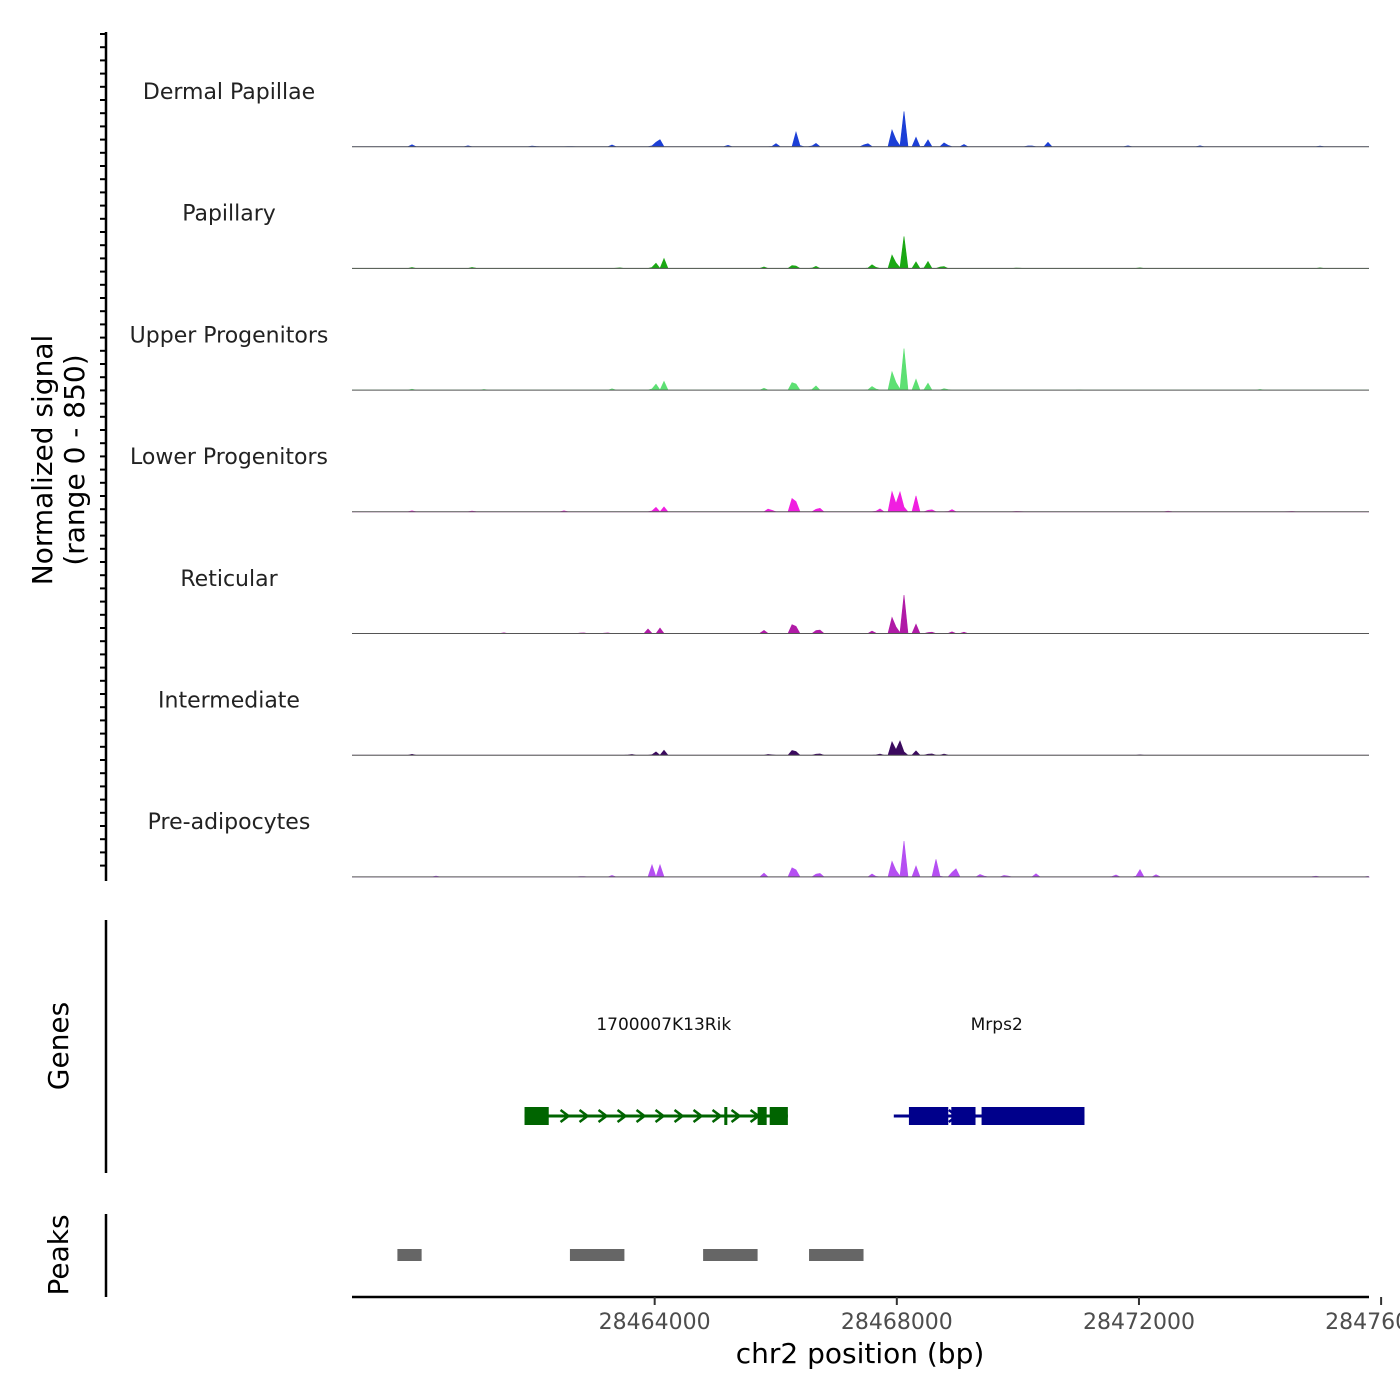  Describe the element at coordinates (229, 457) in the screenshot. I see `track-label: Lower Progenitors` at that location.